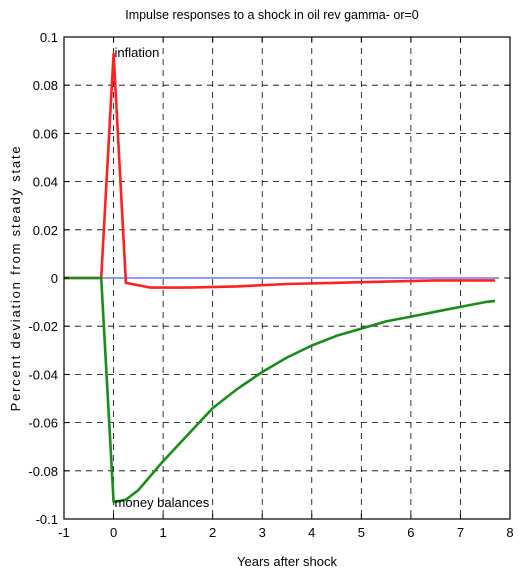 The image size is (525, 572). Describe the element at coordinates (43, 374) in the screenshot. I see `y-tick-label: -0.04` at that location.